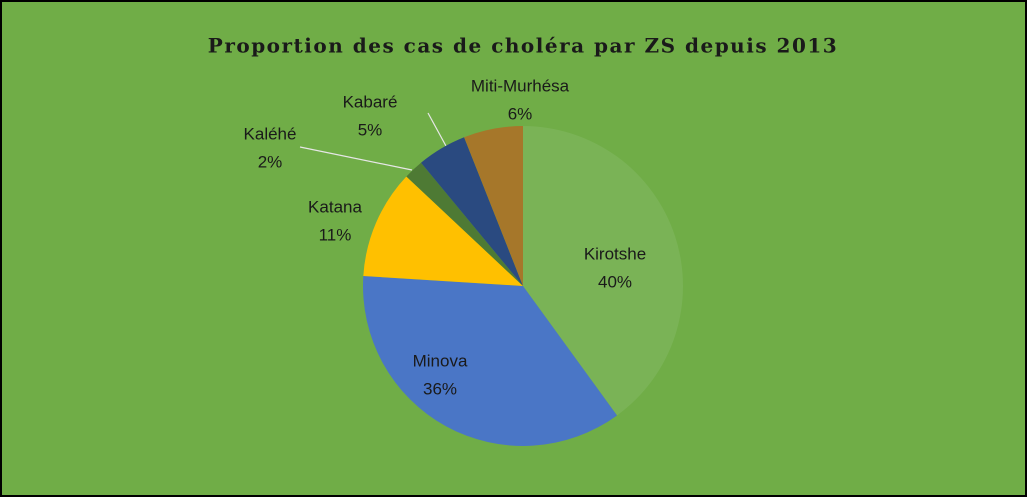 This screenshot has width=1027, height=497. What do you see at coordinates (370, 101) in the screenshot?
I see `slice-category-label: Kabaré` at bounding box center [370, 101].